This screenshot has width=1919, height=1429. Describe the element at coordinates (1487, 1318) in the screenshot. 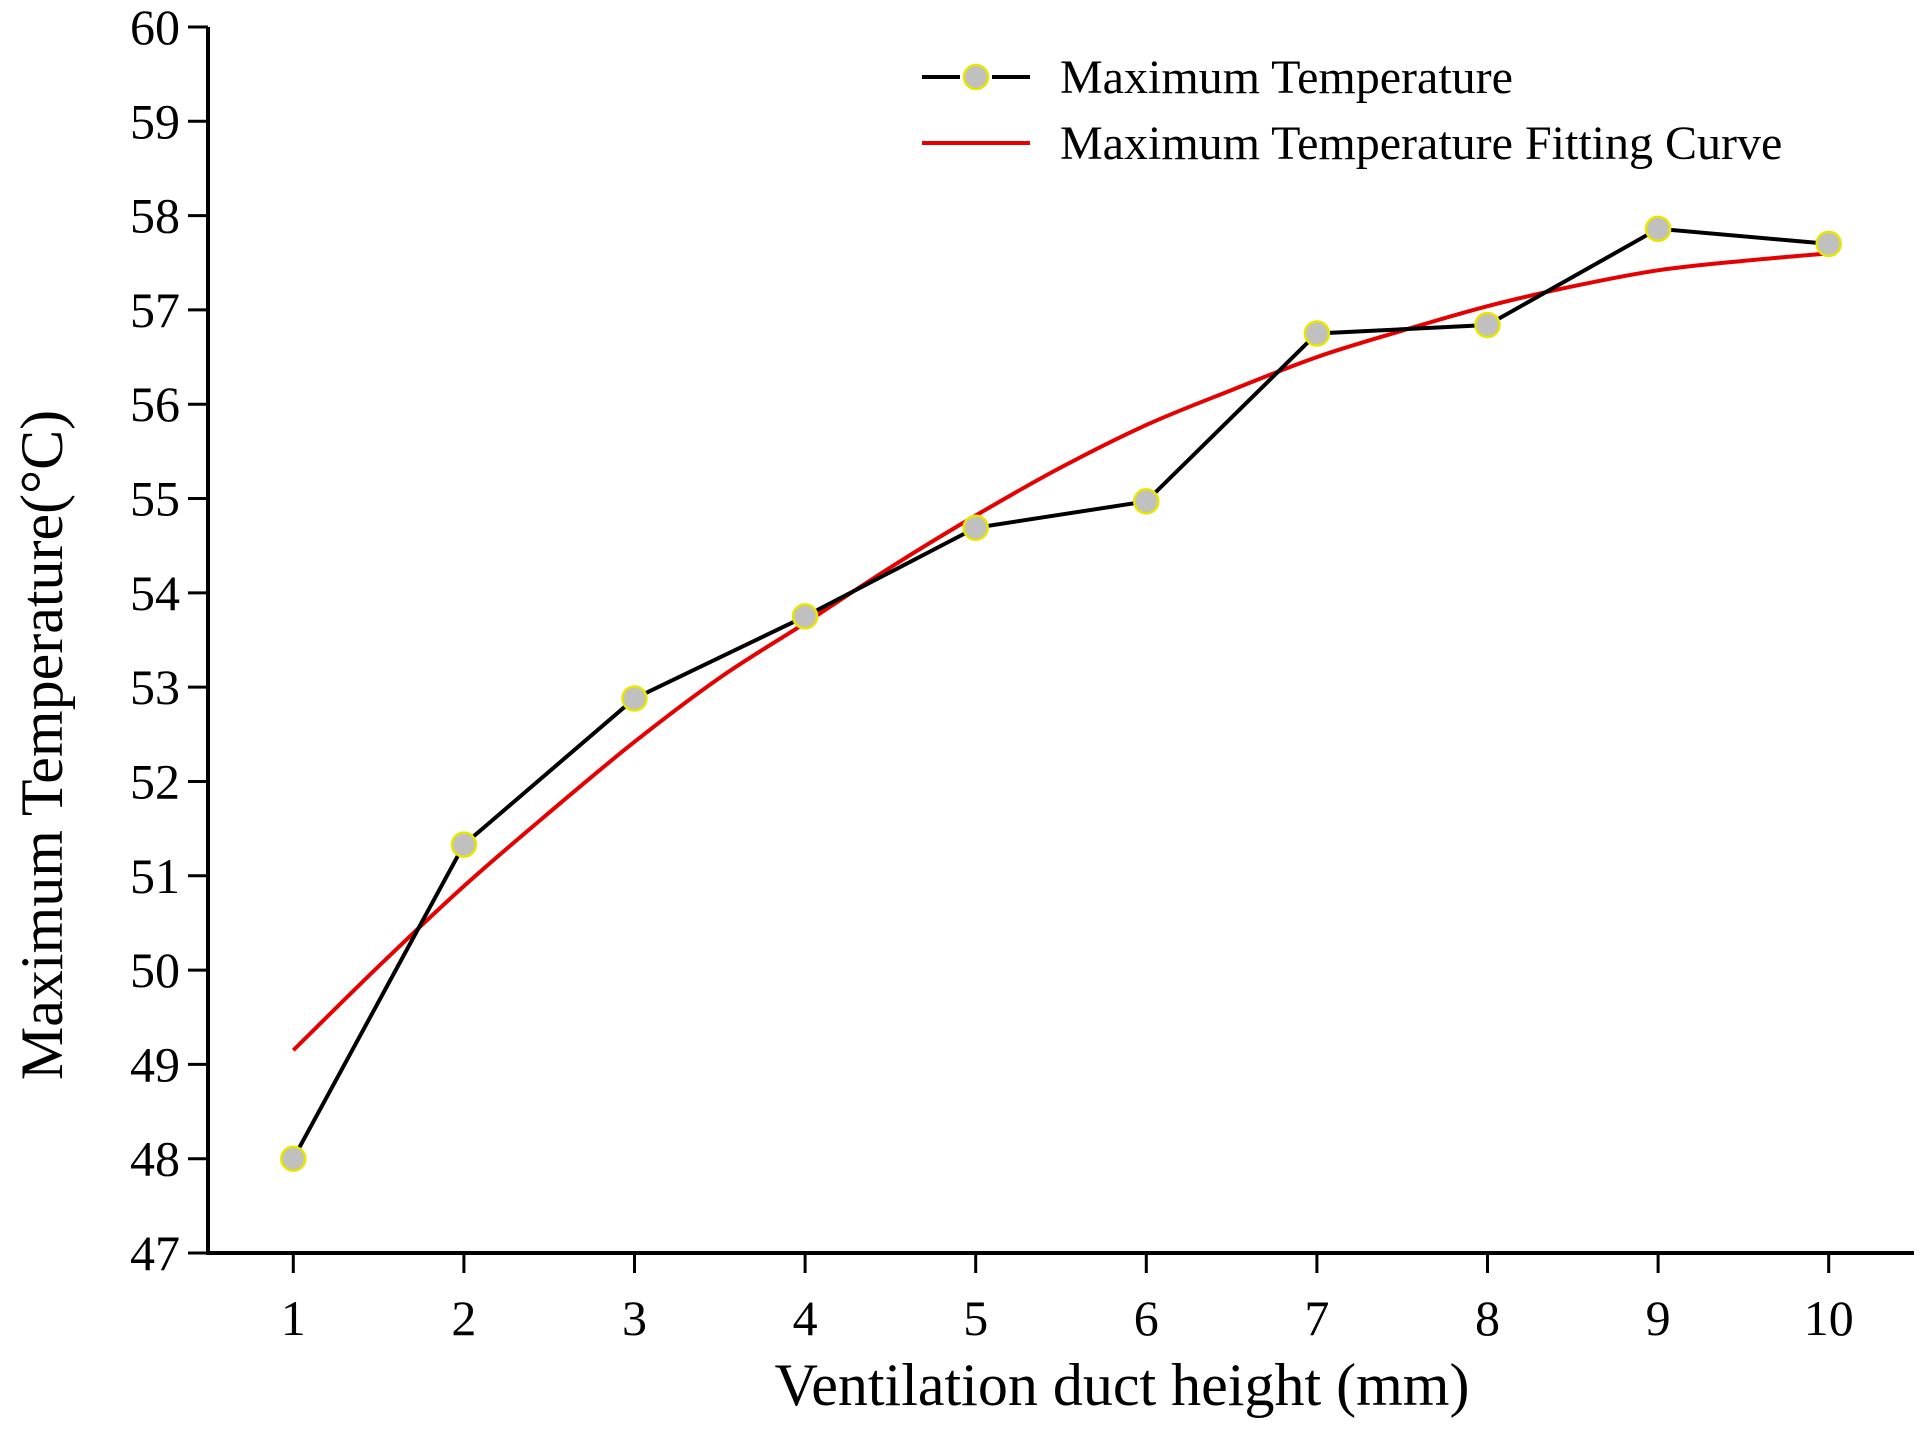

I see `x-tick-label: 8` at that location.